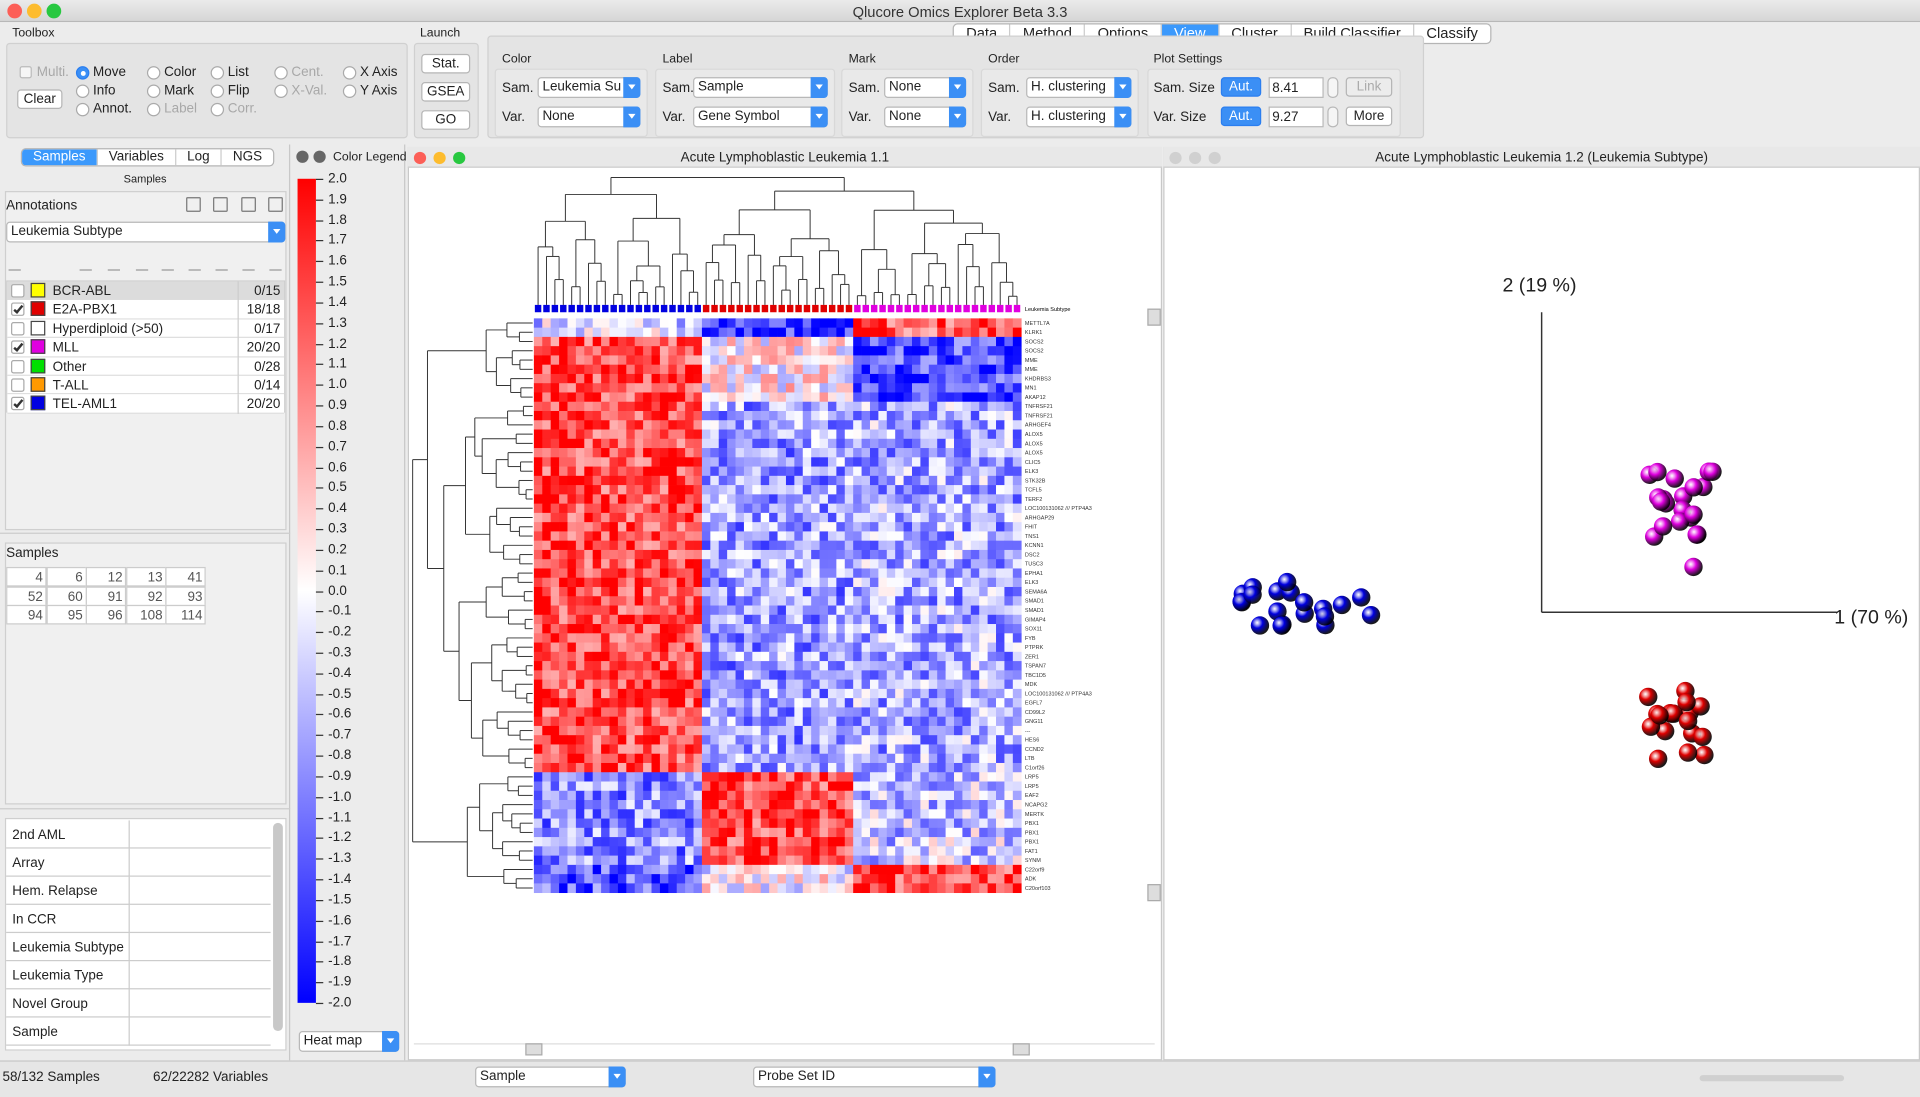 The width and height of the screenshot is (1920, 1097). Describe the element at coordinates (238, 72) in the screenshot. I see `toolbox-option: List` at that location.